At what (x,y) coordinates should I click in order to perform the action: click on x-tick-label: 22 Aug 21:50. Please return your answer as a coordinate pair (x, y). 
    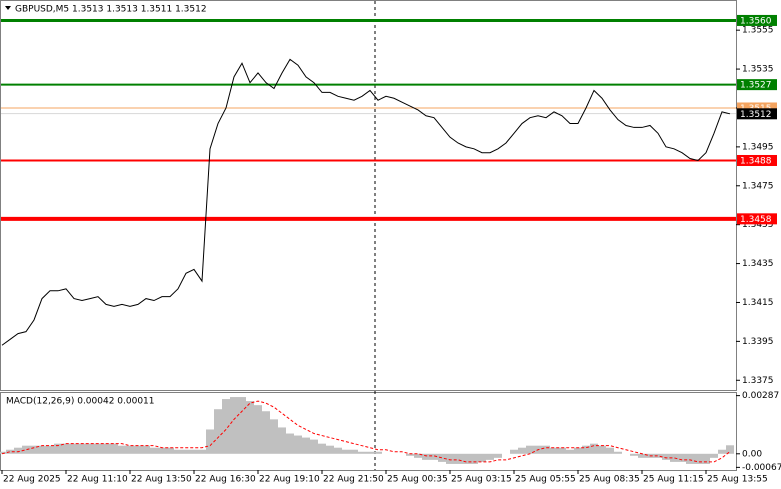
    Looking at the image, I should click on (353, 480).